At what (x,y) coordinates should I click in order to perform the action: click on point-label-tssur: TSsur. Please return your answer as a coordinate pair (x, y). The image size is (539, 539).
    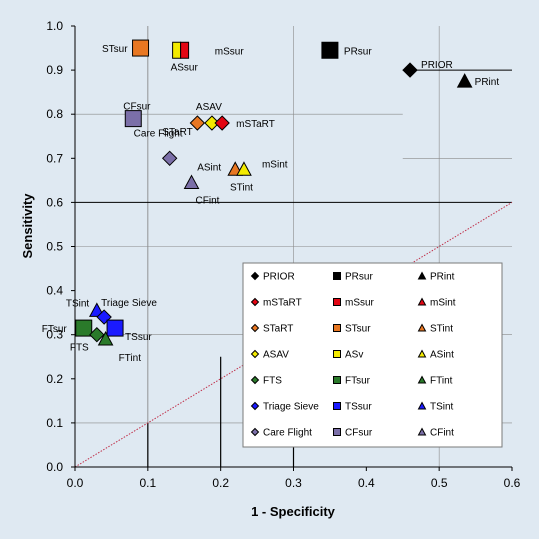
    Looking at the image, I should click on (138, 337).